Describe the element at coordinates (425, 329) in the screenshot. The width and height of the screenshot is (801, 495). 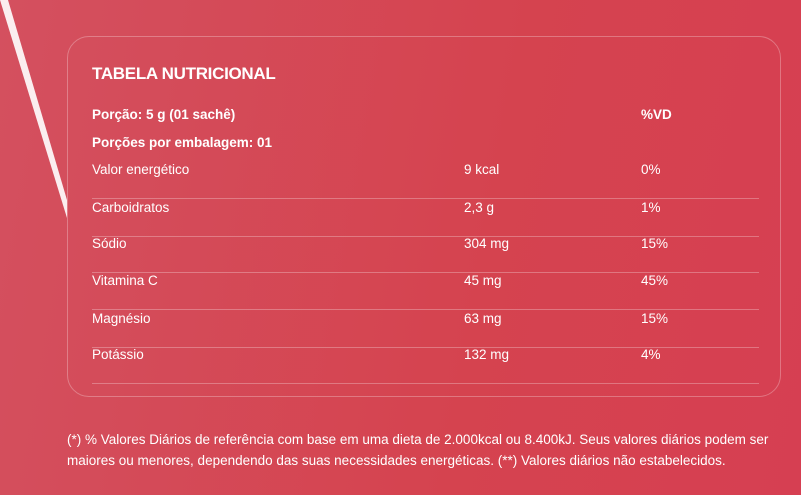
I see `table-row: Magnésio 63 mg 15%` at that location.